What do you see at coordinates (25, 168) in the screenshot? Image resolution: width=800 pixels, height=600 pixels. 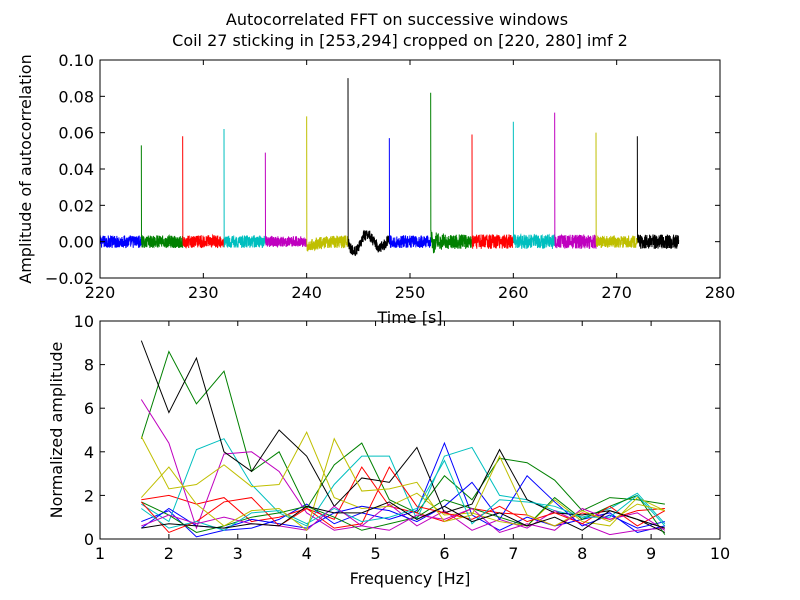 I see `autocorrelation-axis-label: Amplitude of autocorrelation` at bounding box center [25, 168].